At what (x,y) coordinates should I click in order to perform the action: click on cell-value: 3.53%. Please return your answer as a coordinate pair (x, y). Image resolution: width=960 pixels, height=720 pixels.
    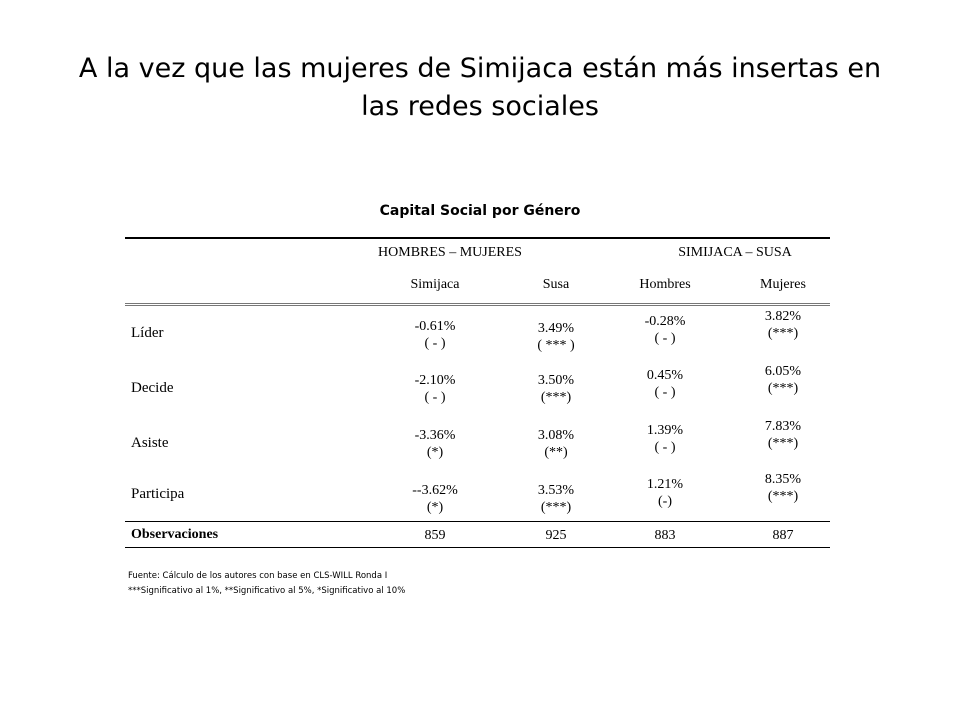
    Looking at the image, I should click on (556, 490).